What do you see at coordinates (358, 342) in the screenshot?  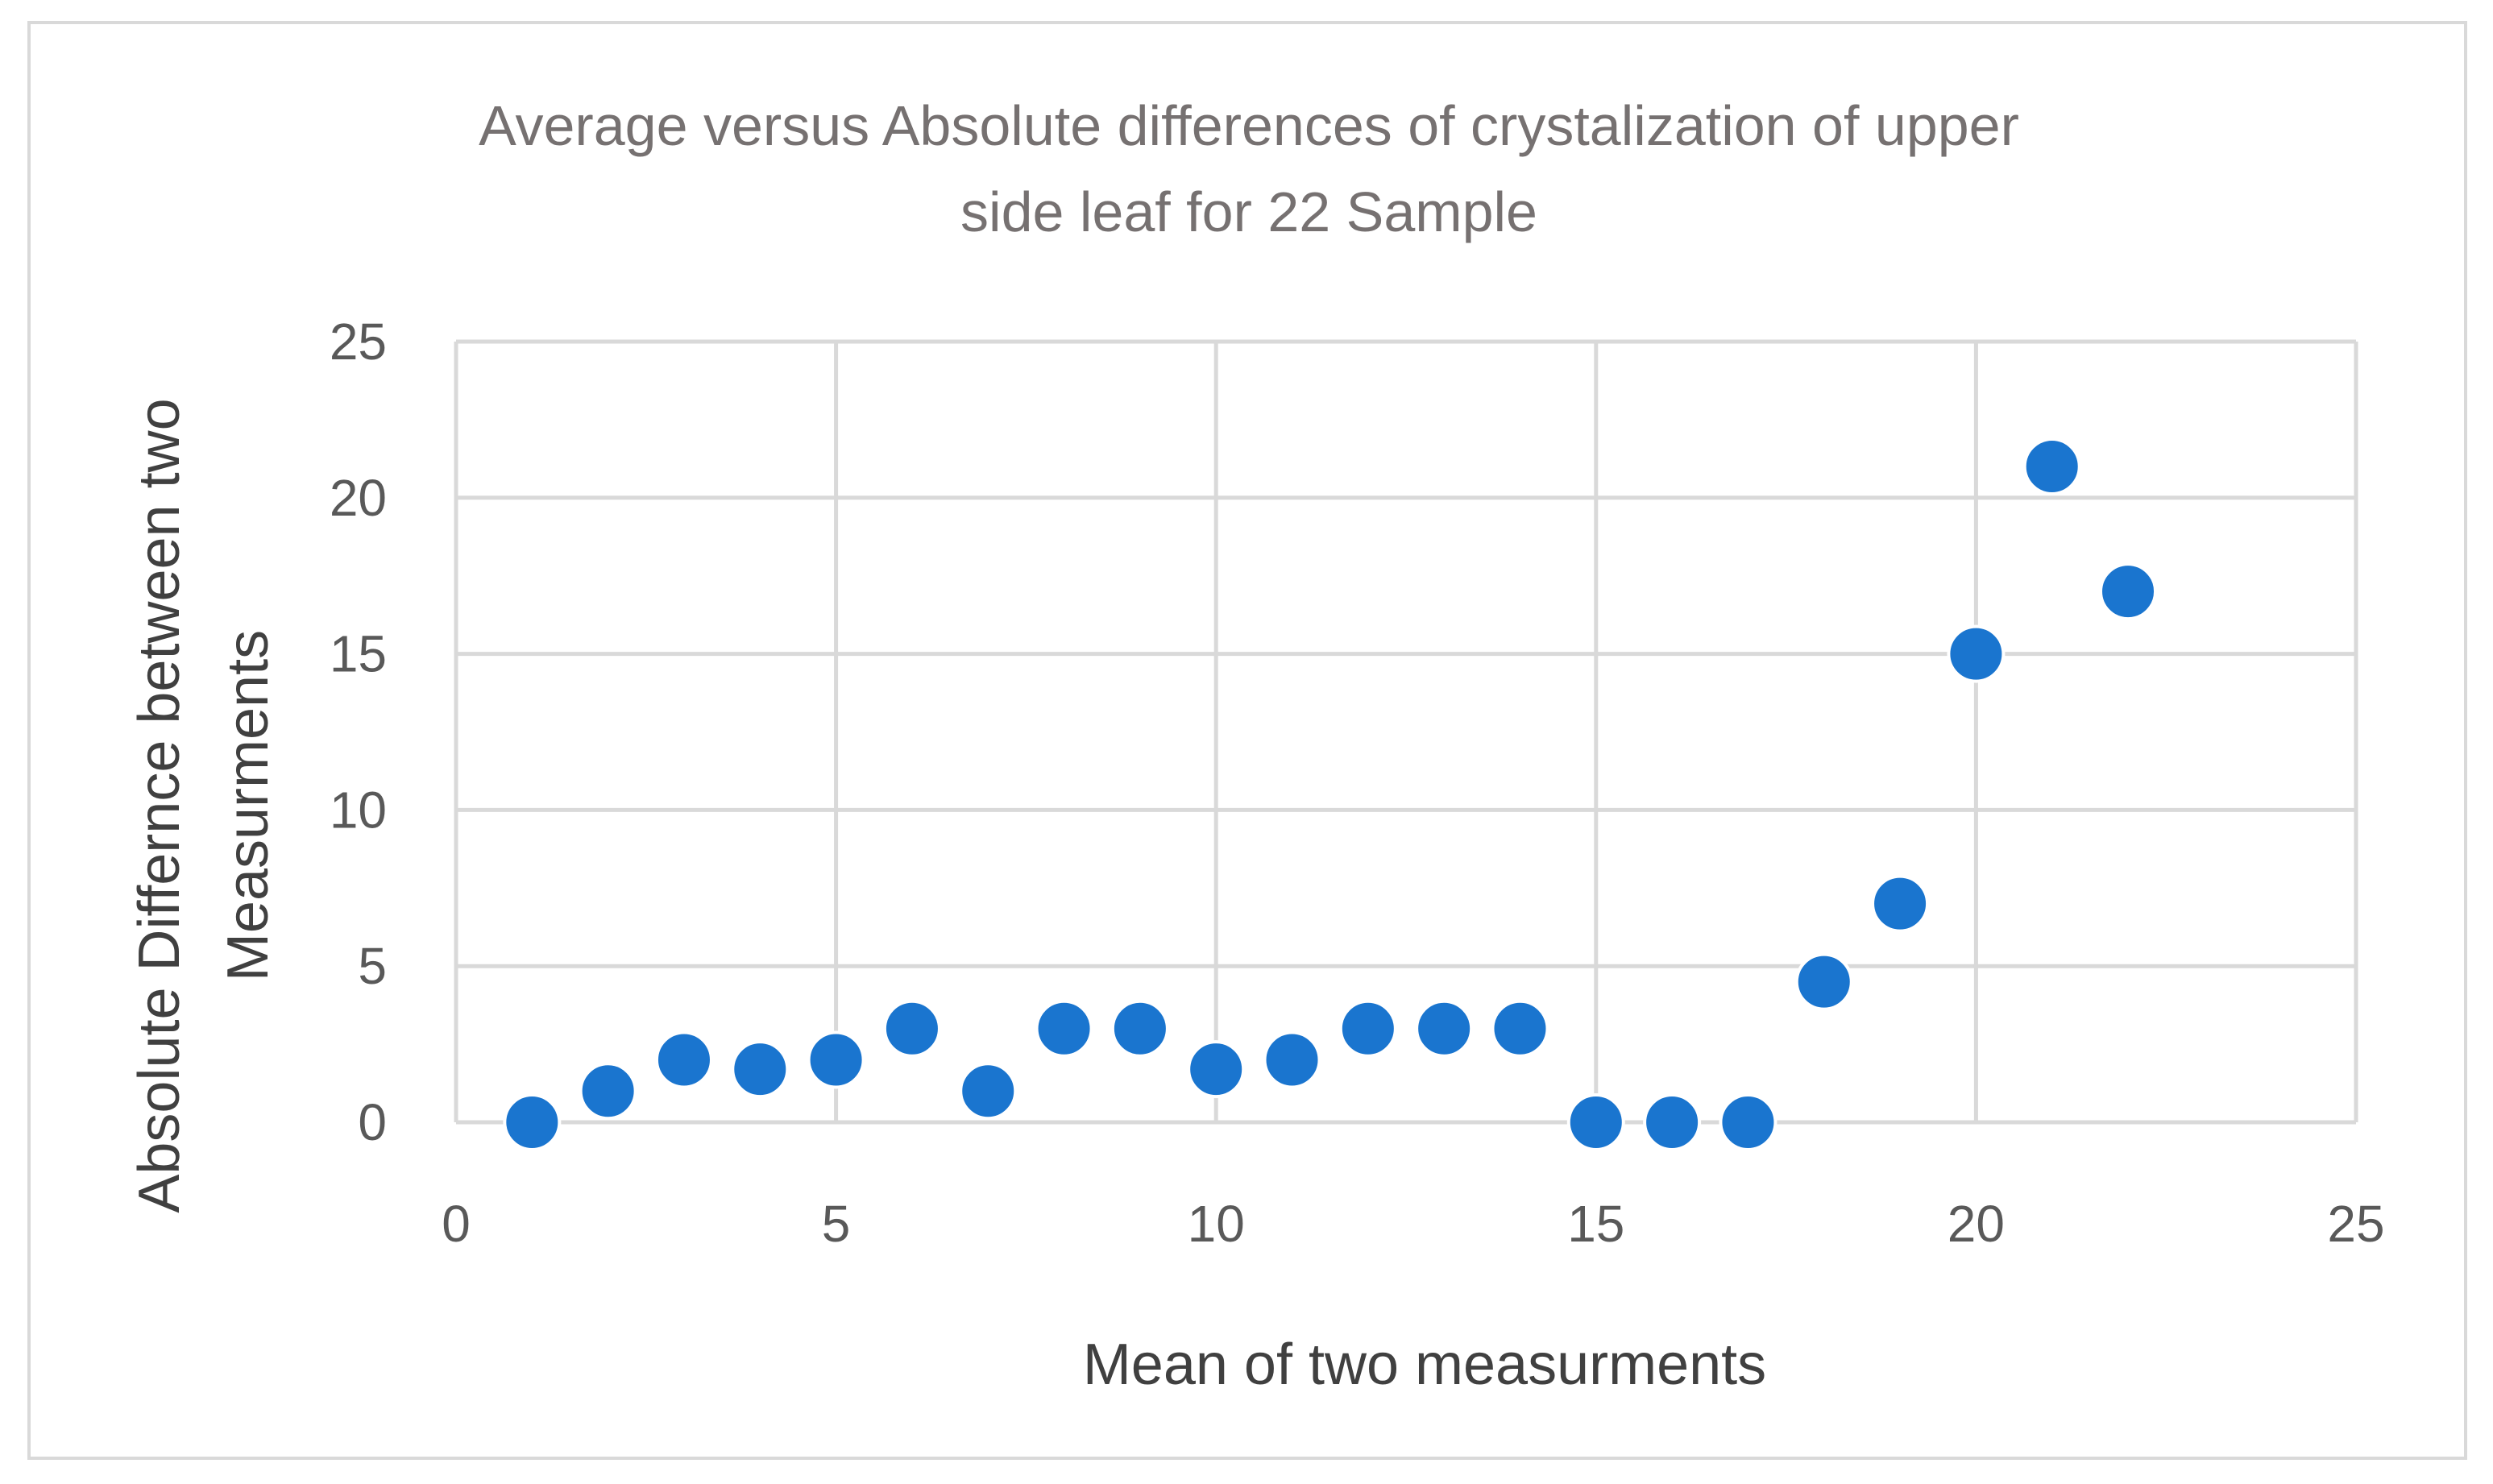 I see `y-tick-label-25: 25` at bounding box center [358, 342].